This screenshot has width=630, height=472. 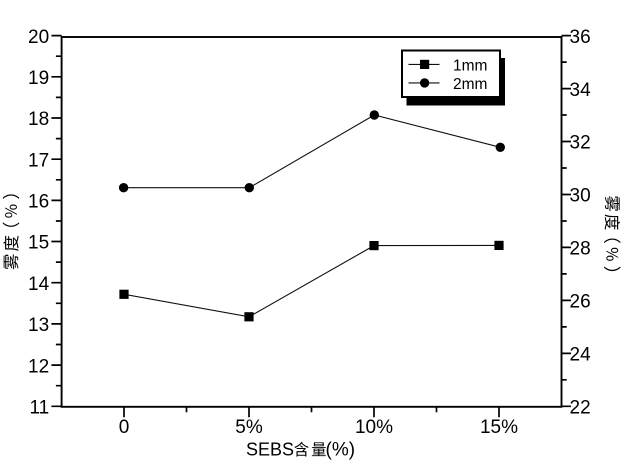 What do you see at coordinates (580, 408) in the screenshot?
I see `svg-text: 22` at bounding box center [580, 408].